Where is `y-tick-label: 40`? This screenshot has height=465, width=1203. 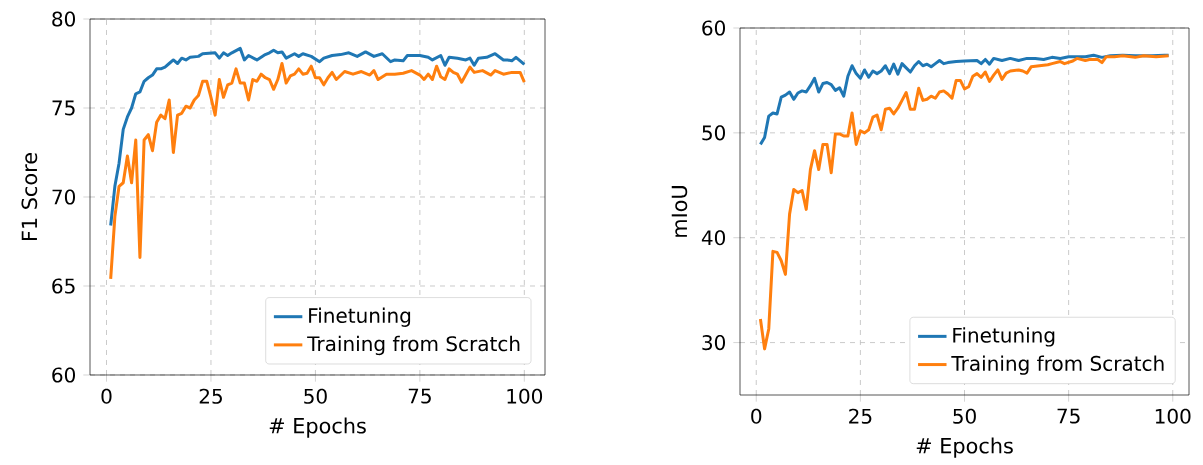 y-tick-label: 40 is located at coordinates (713, 238).